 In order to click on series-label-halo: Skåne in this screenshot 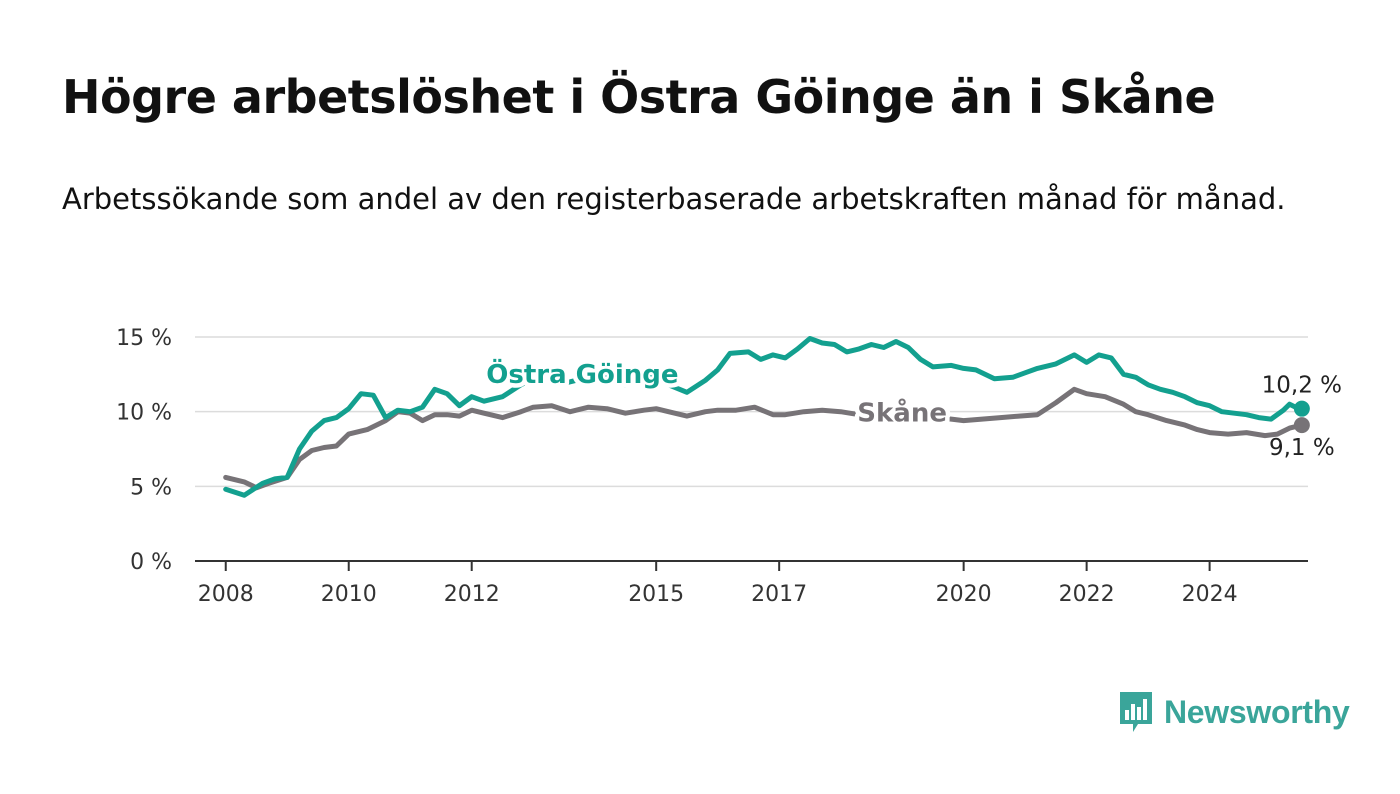, I will do `click(902, 413)`.